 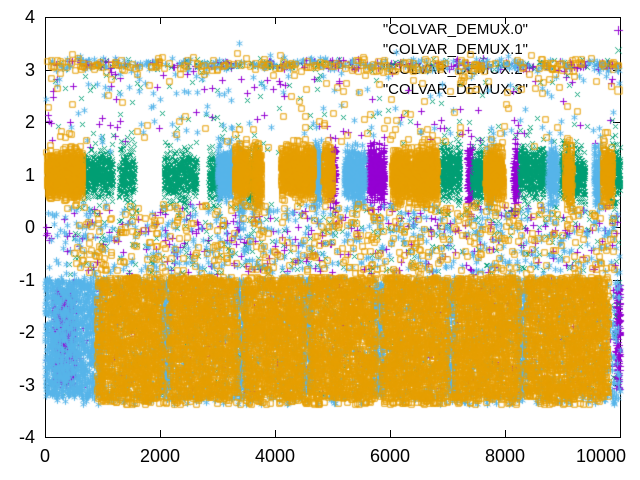 What do you see at coordinates (275, 456) in the screenshot?
I see `x-tick-label: 4000` at bounding box center [275, 456].